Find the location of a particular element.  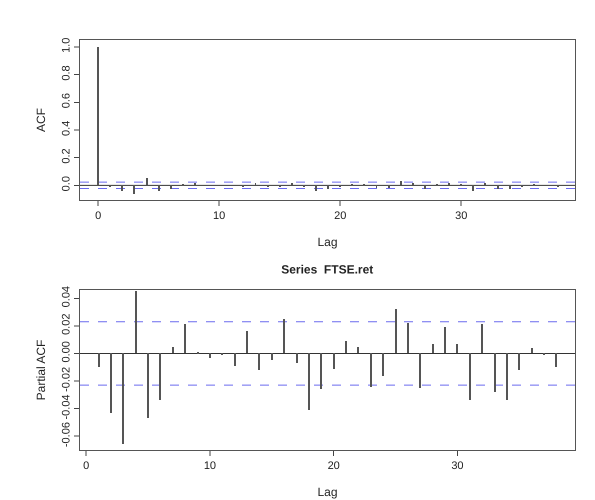

y-tick-label: 0.04 is located at coordinates (66, 297).